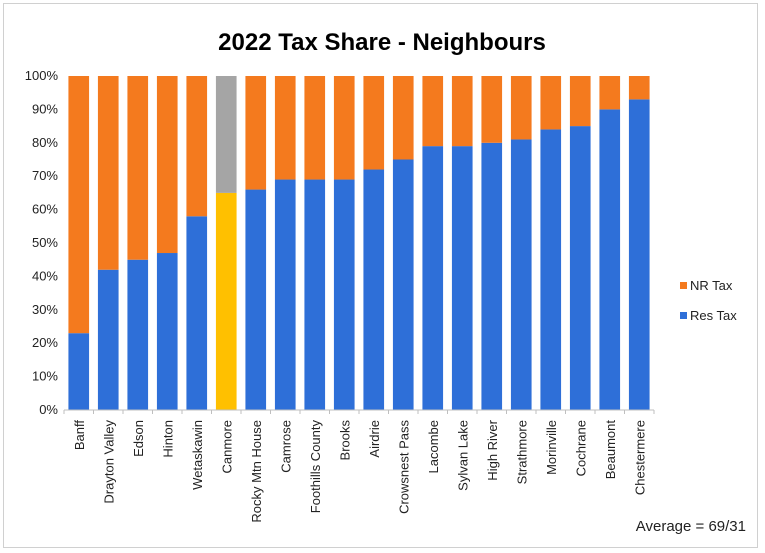  Describe the element at coordinates (45, 108) in the screenshot. I see `y-tick-label: 90%` at that location.